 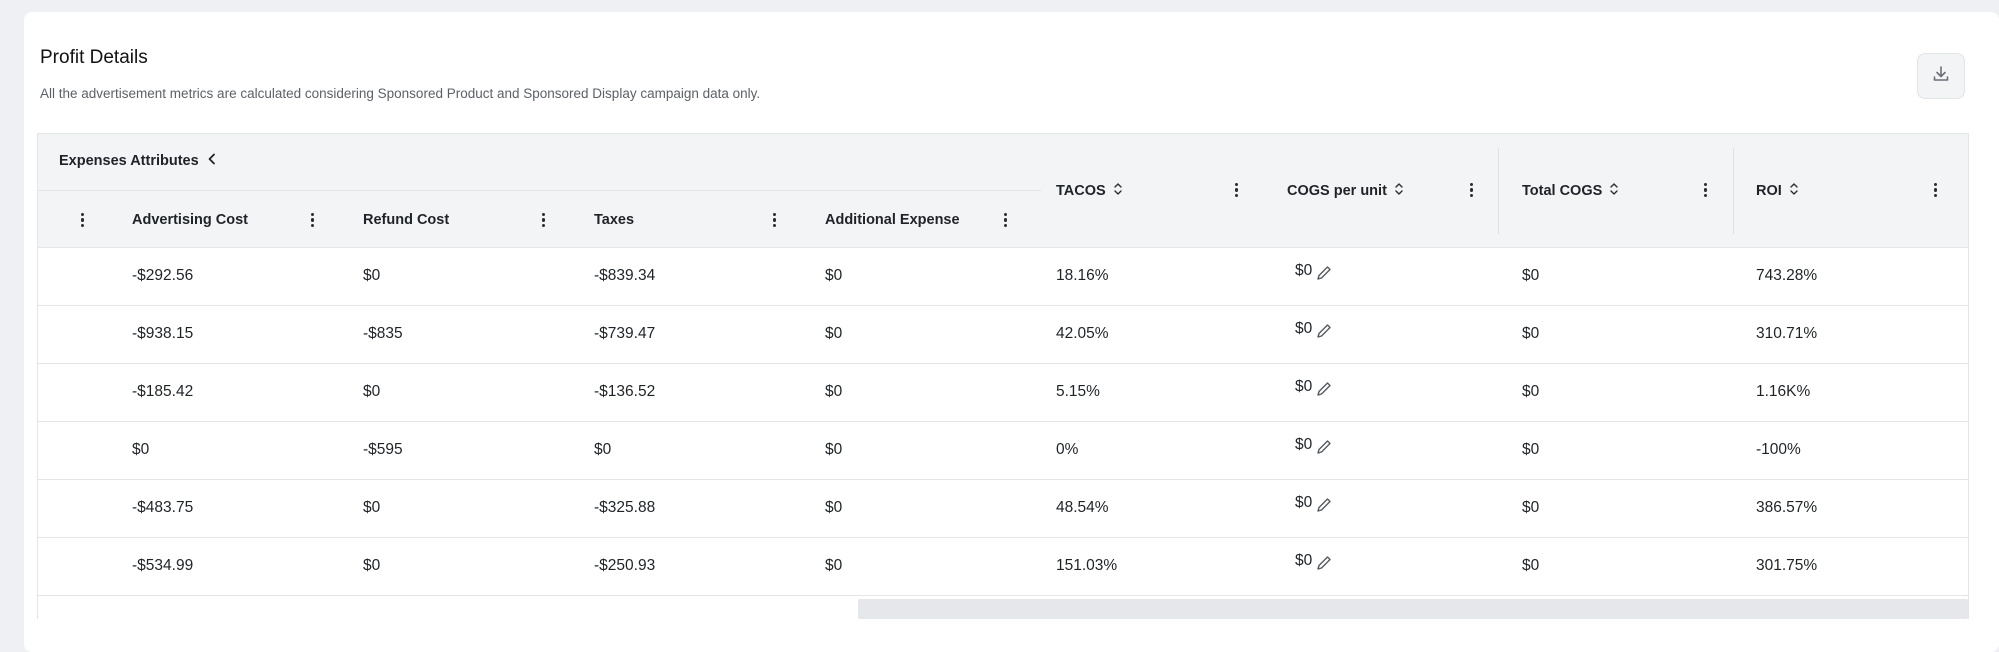 What do you see at coordinates (1769, 191) in the screenshot?
I see `column-label: ROI` at bounding box center [1769, 191].